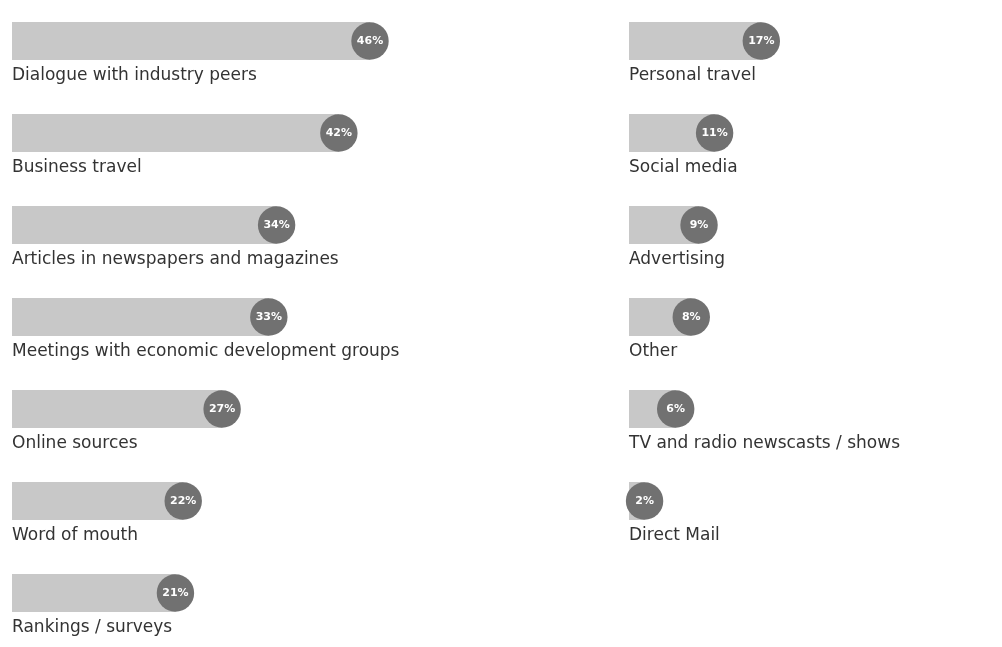 The width and height of the screenshot is (1002, 647). Describe the element at coordinates (677, 258) in the screenshot. I see `y-tick-label: Advertising` at that location.